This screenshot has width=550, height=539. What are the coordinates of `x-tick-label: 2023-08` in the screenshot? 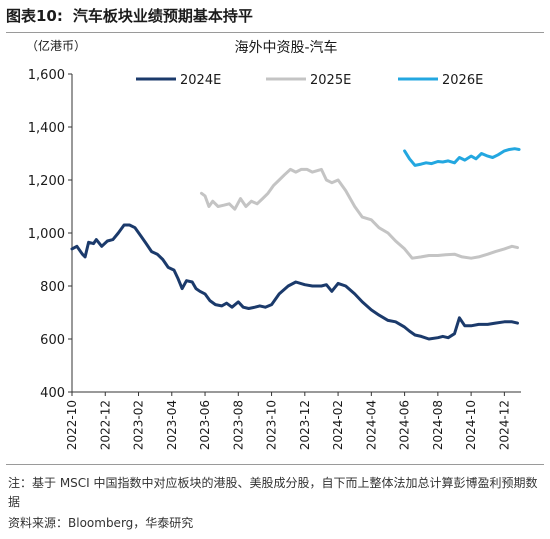 It's located at (238, 425).